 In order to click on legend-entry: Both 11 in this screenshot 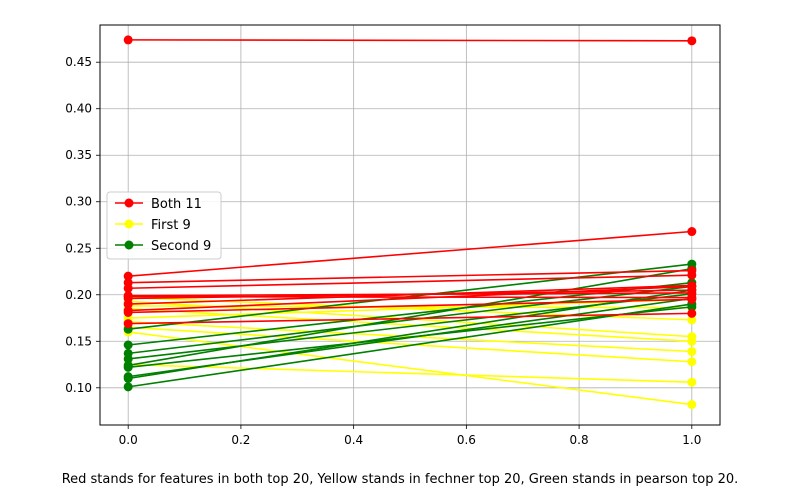, I will do `click(158, 204)`.